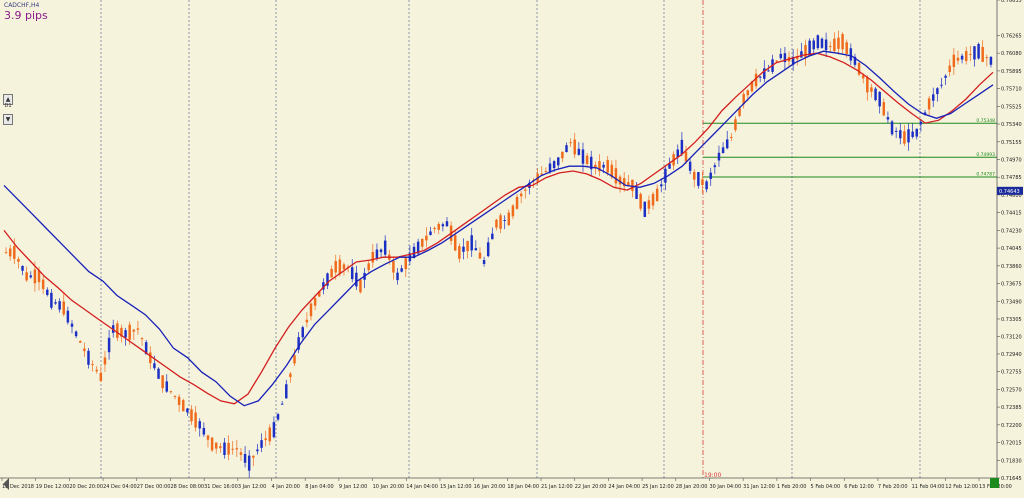  I want to click on x-tick-label: 20 Dec 20:00, so click(86, 487).